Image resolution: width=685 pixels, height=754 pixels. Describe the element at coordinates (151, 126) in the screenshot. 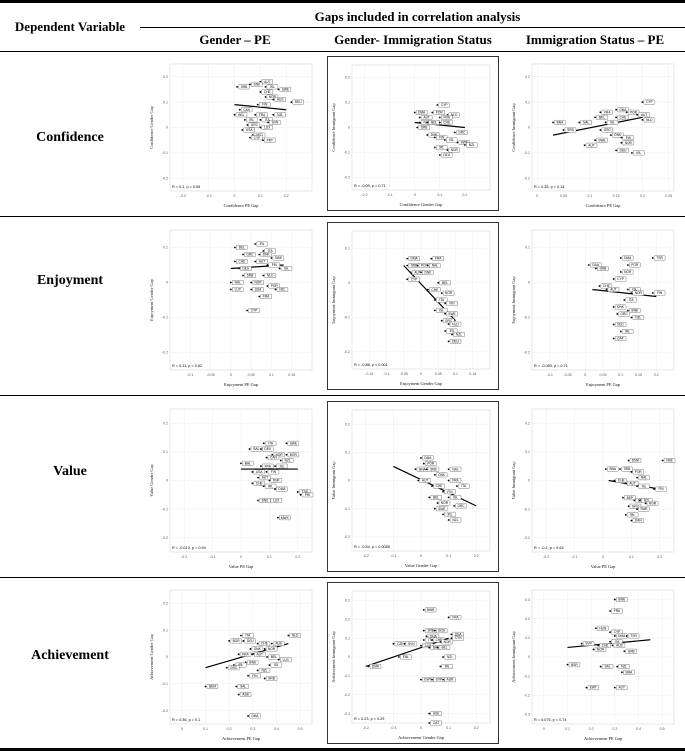

I see `y-axis-label: Confidence Gender Gap` at that location.